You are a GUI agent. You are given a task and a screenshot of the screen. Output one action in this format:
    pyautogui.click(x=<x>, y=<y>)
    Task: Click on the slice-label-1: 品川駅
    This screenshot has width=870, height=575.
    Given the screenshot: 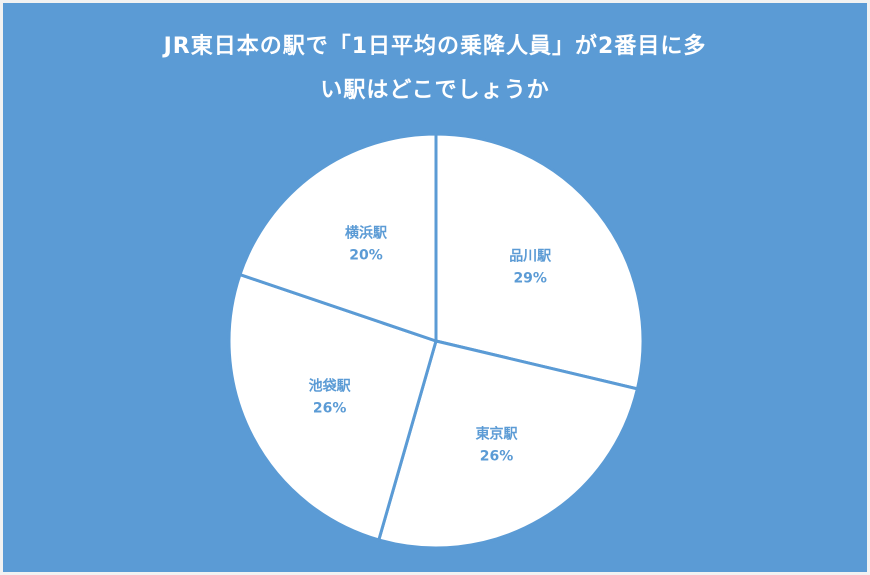 What is the action you would take?
    pyautogui.click(x=530, y=257)
    